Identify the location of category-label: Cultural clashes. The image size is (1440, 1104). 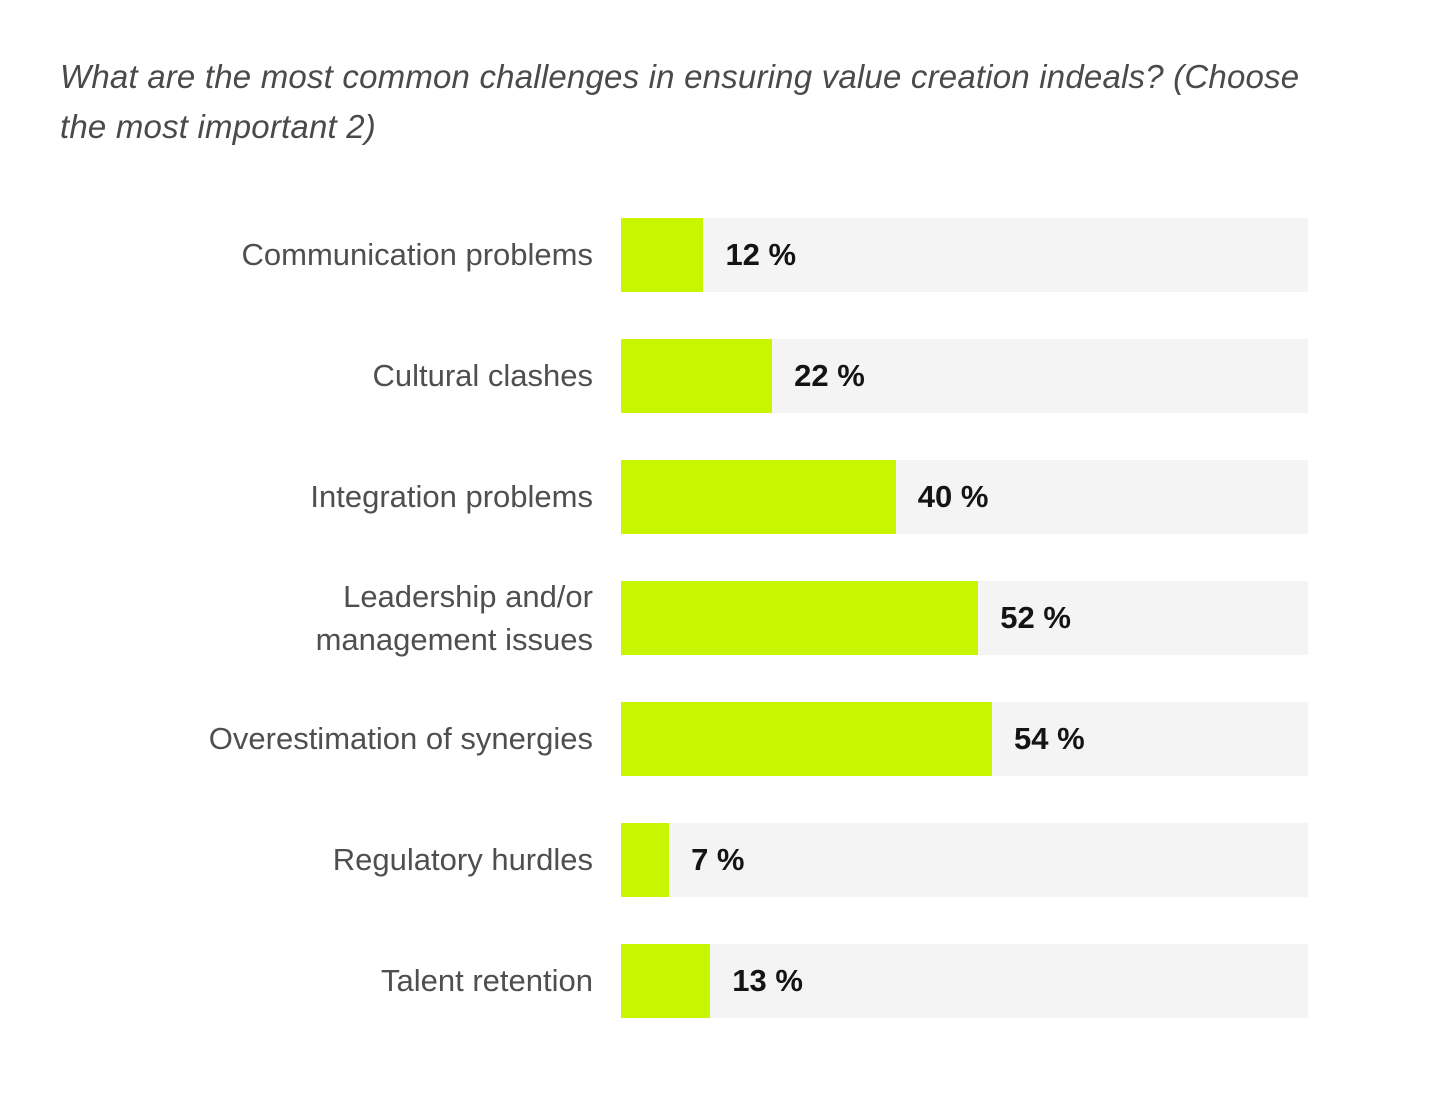
(482, 376).